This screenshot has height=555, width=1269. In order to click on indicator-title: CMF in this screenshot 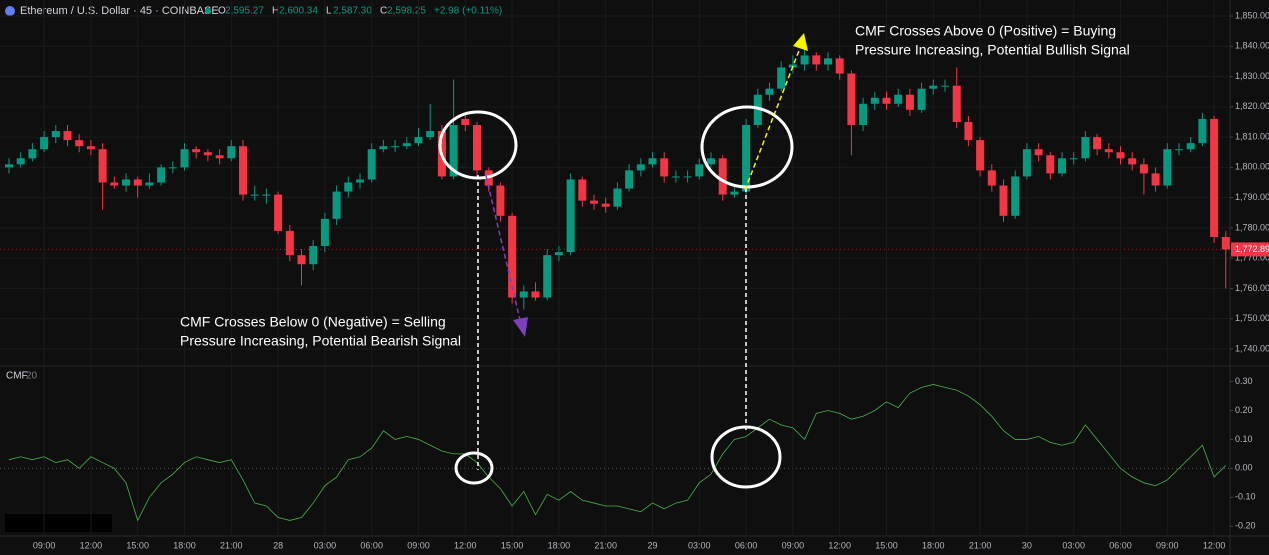, I will do `click(17, 376)`.